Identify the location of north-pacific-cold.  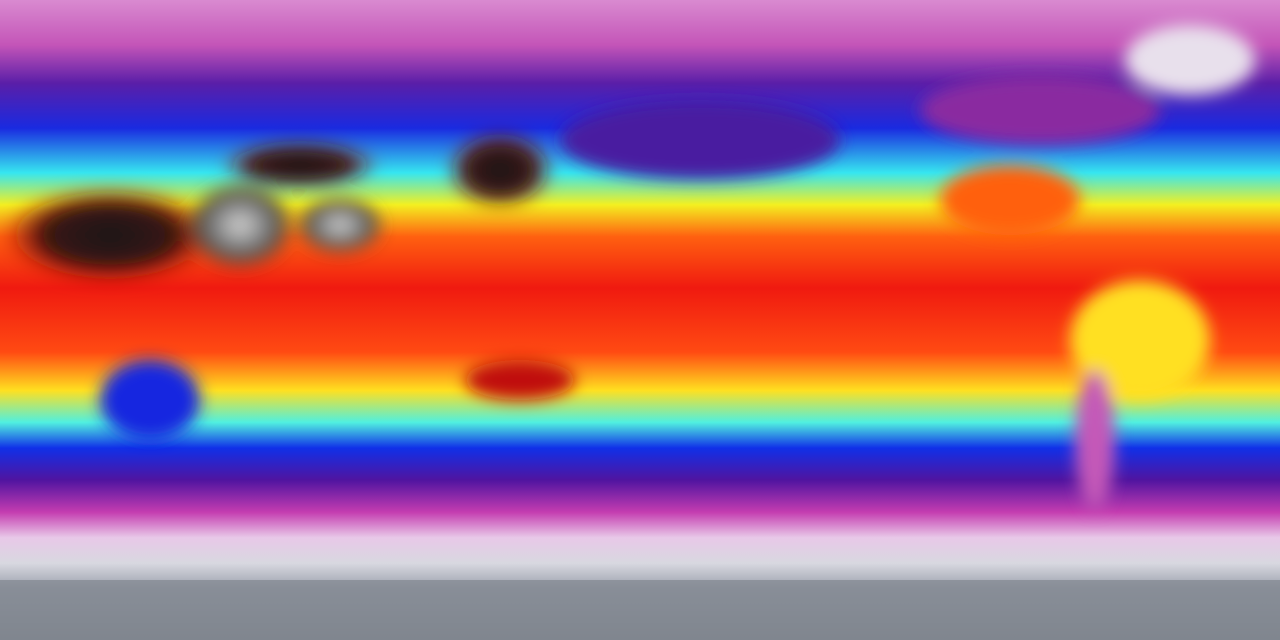
(700, 140).